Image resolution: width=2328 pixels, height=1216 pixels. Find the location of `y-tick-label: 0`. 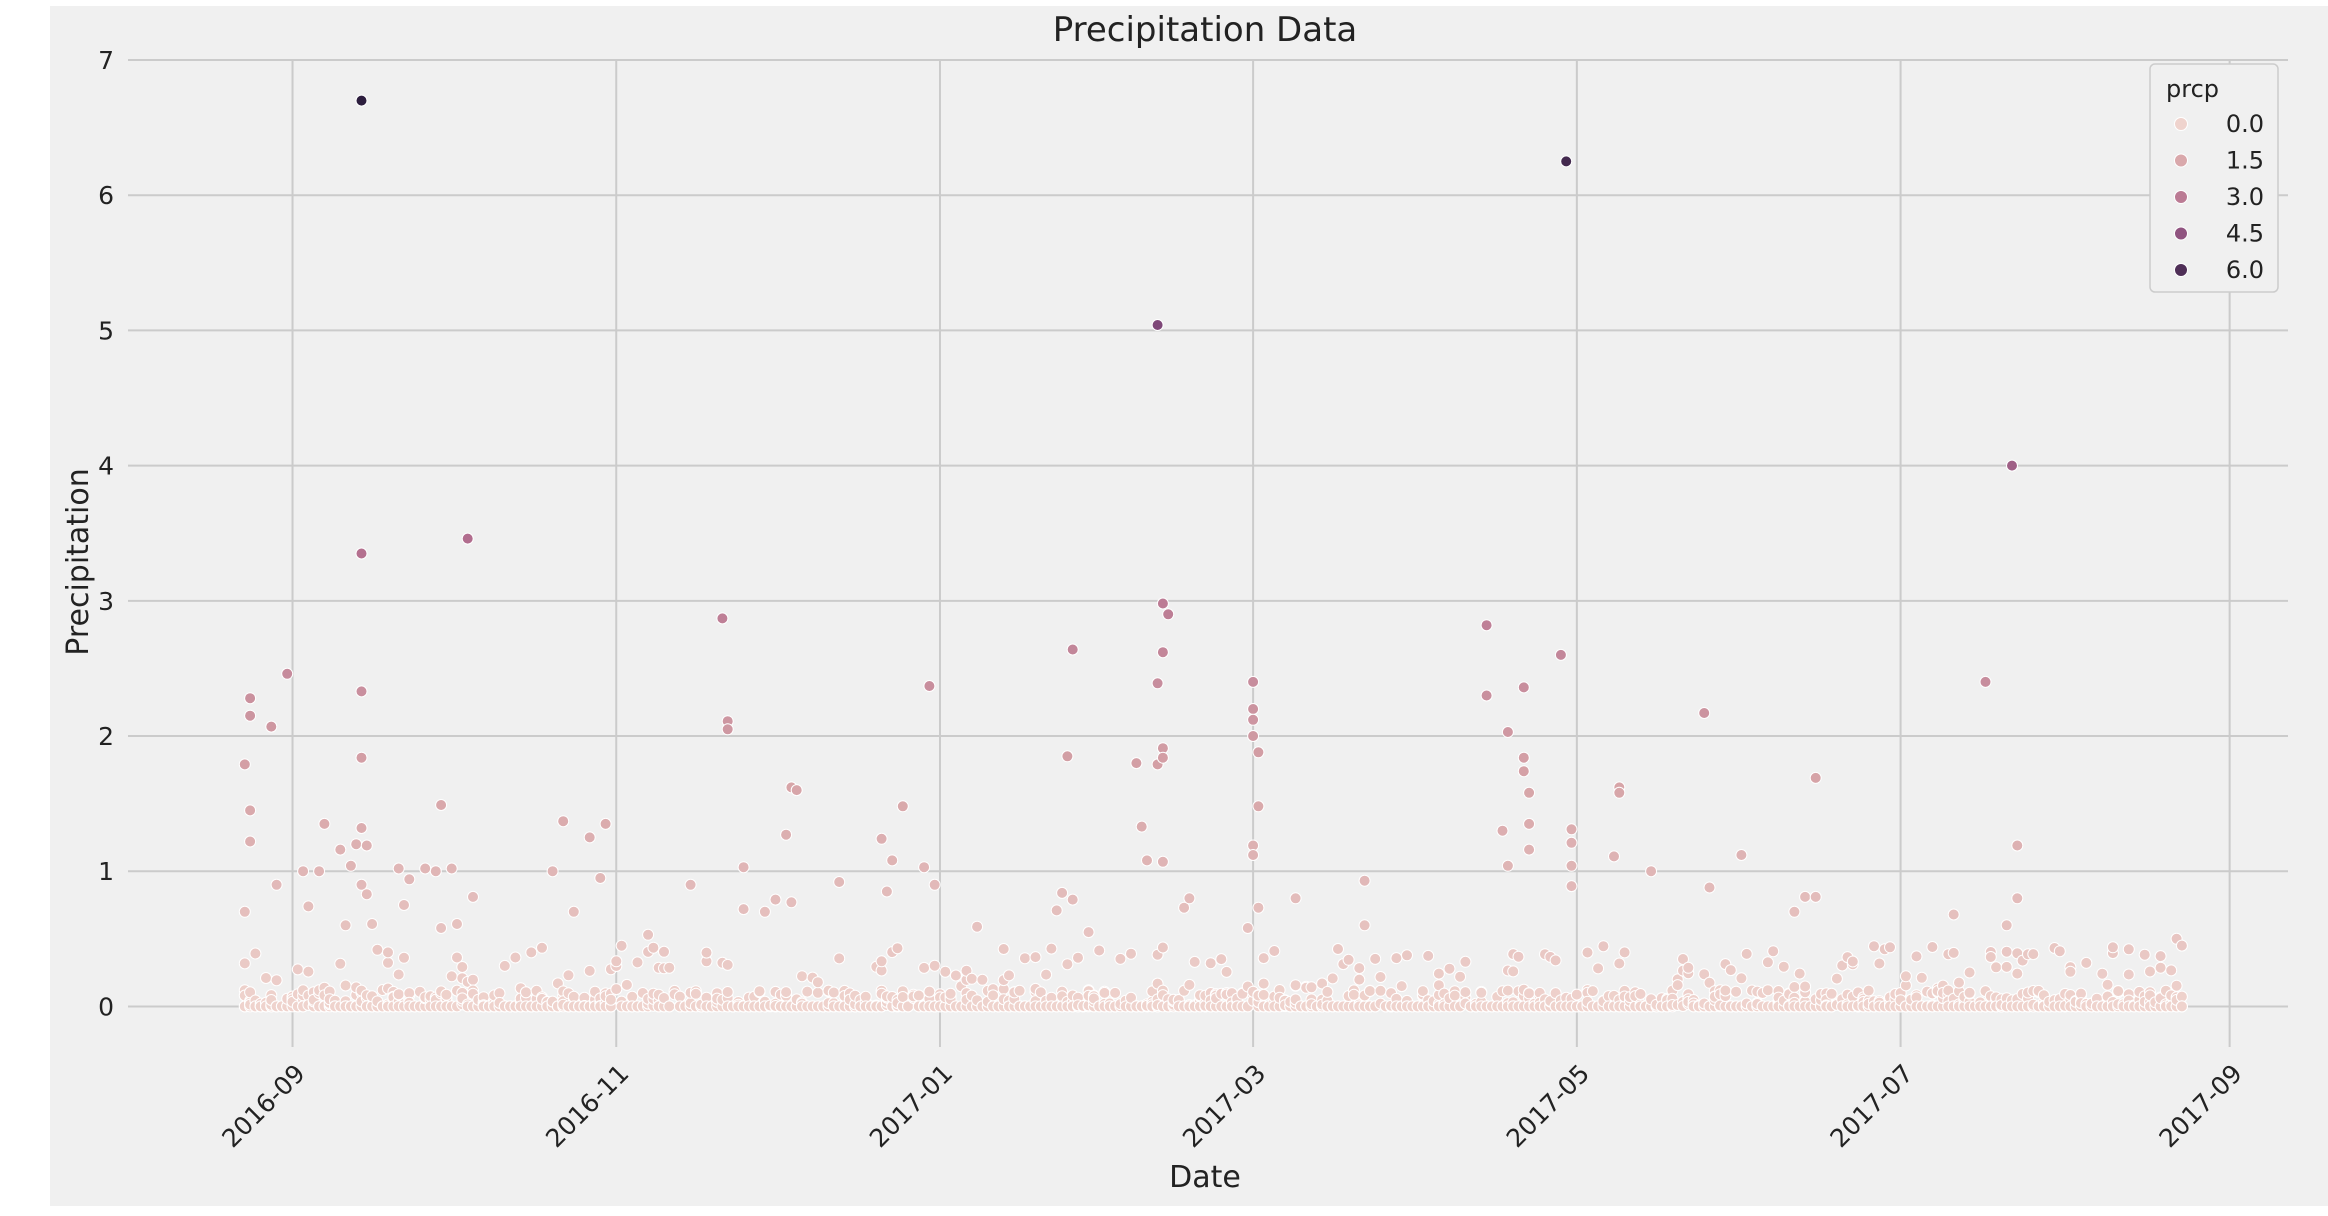

y-tick-label: 0 is located at coordinates (106, 1006).